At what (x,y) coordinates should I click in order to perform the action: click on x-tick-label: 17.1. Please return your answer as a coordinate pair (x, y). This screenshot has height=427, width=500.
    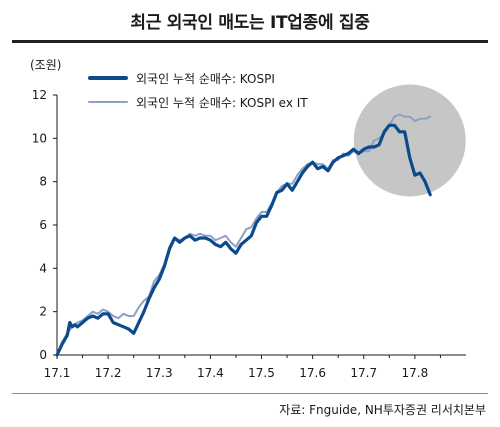
    Looking at the image, I should click on (57, 373).